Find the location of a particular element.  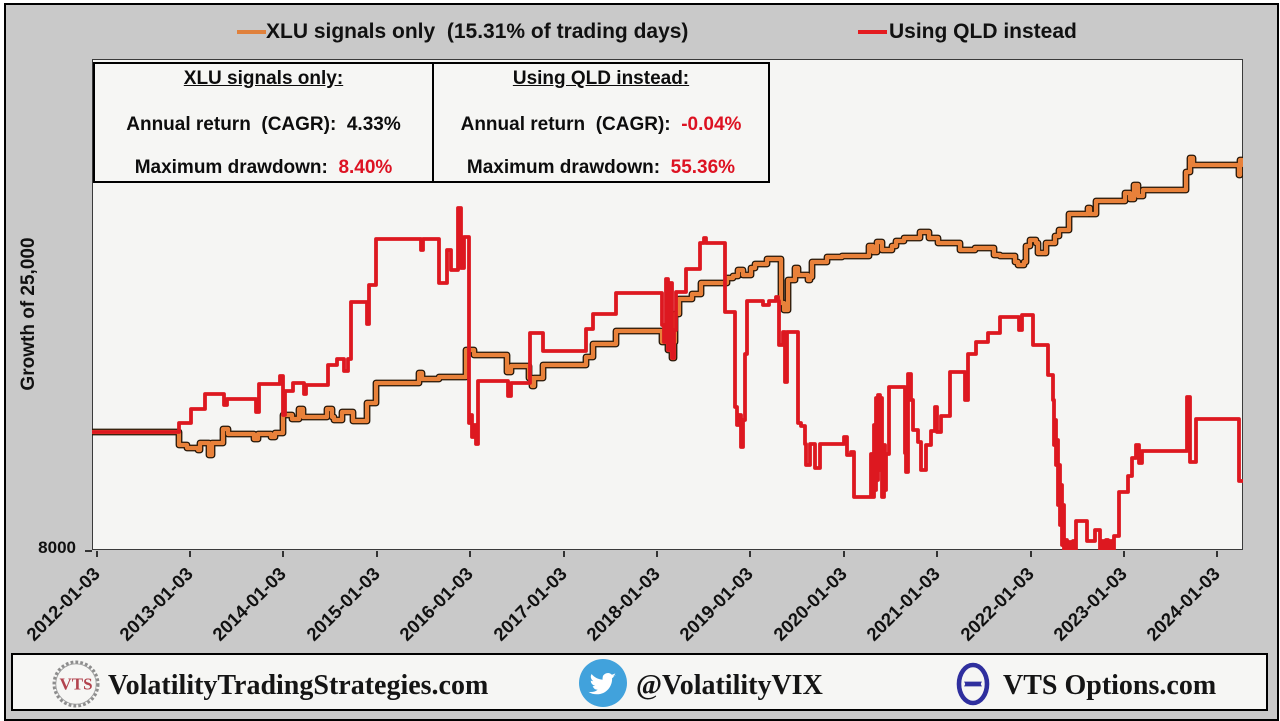

svg-text: VTS is located at coordinates (75, 684).